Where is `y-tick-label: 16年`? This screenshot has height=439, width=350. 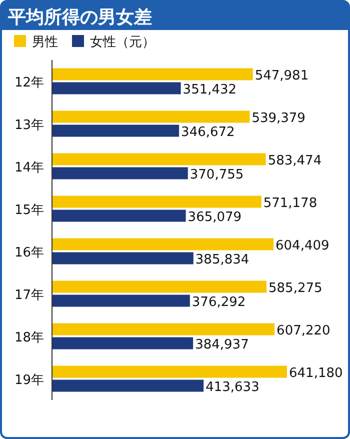 y-tick-label: 16年 is located at coordinates (29, 252).